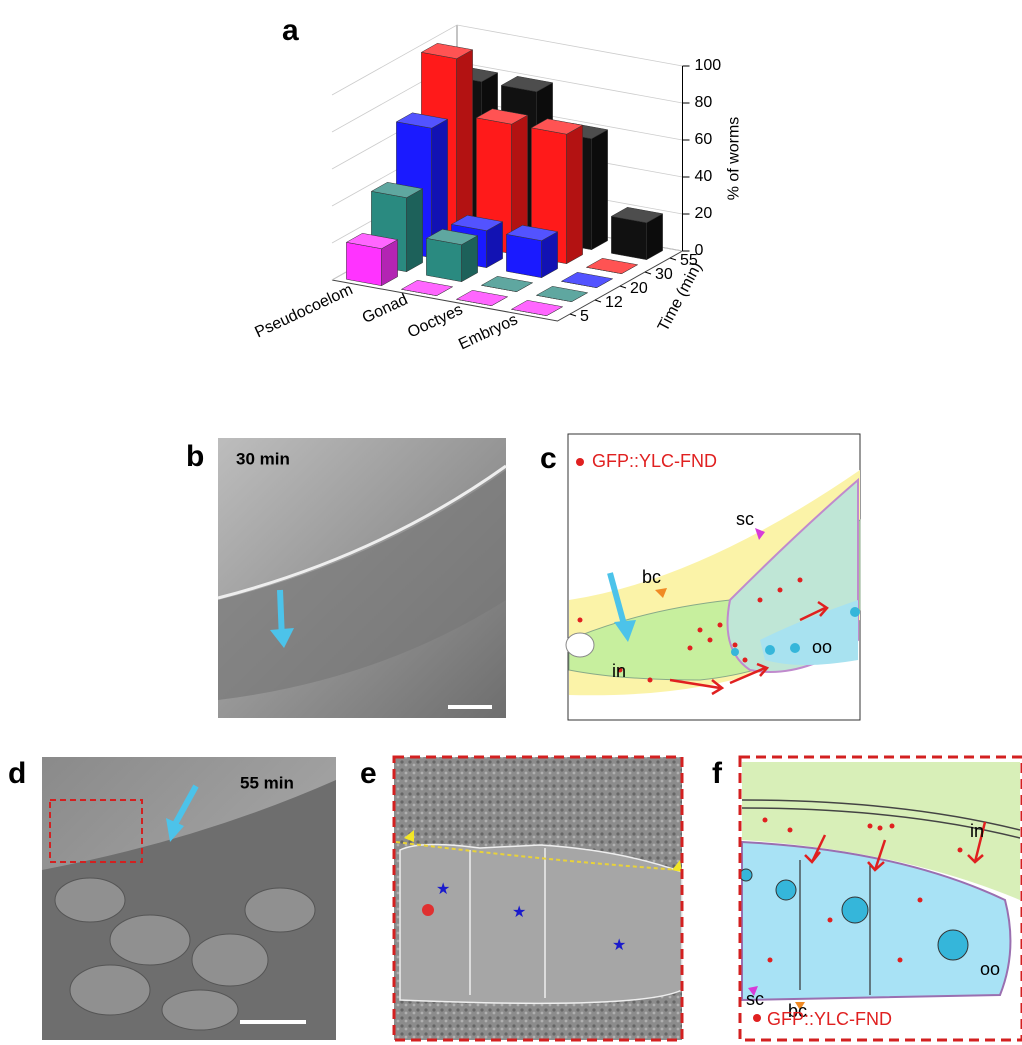 This screenshot has width=1022, height=1045. I want to click on depth-tick-label: 30, so click(664, 274).